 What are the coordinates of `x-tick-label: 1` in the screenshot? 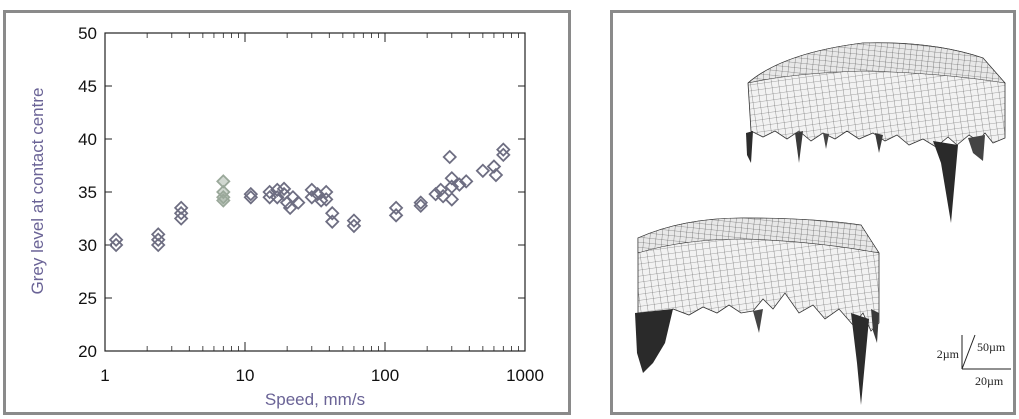 It's located at (104, 375).